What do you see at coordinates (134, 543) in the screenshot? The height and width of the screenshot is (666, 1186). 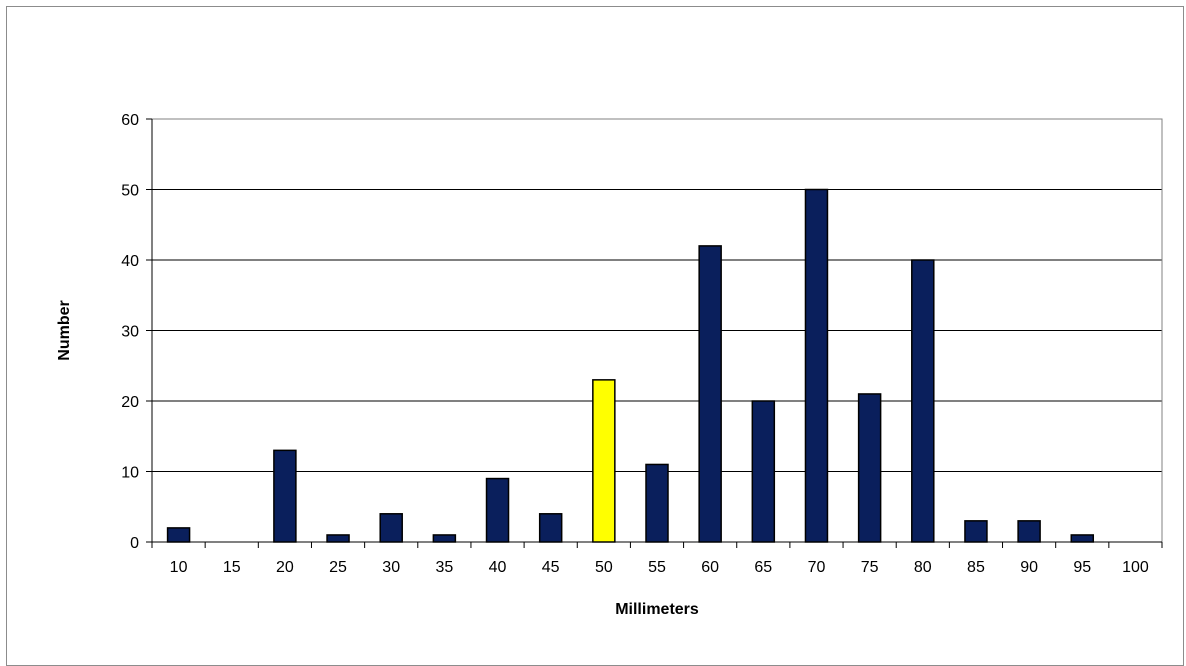 I see `y-tick-label: 0` at bounding box center [134, 543].